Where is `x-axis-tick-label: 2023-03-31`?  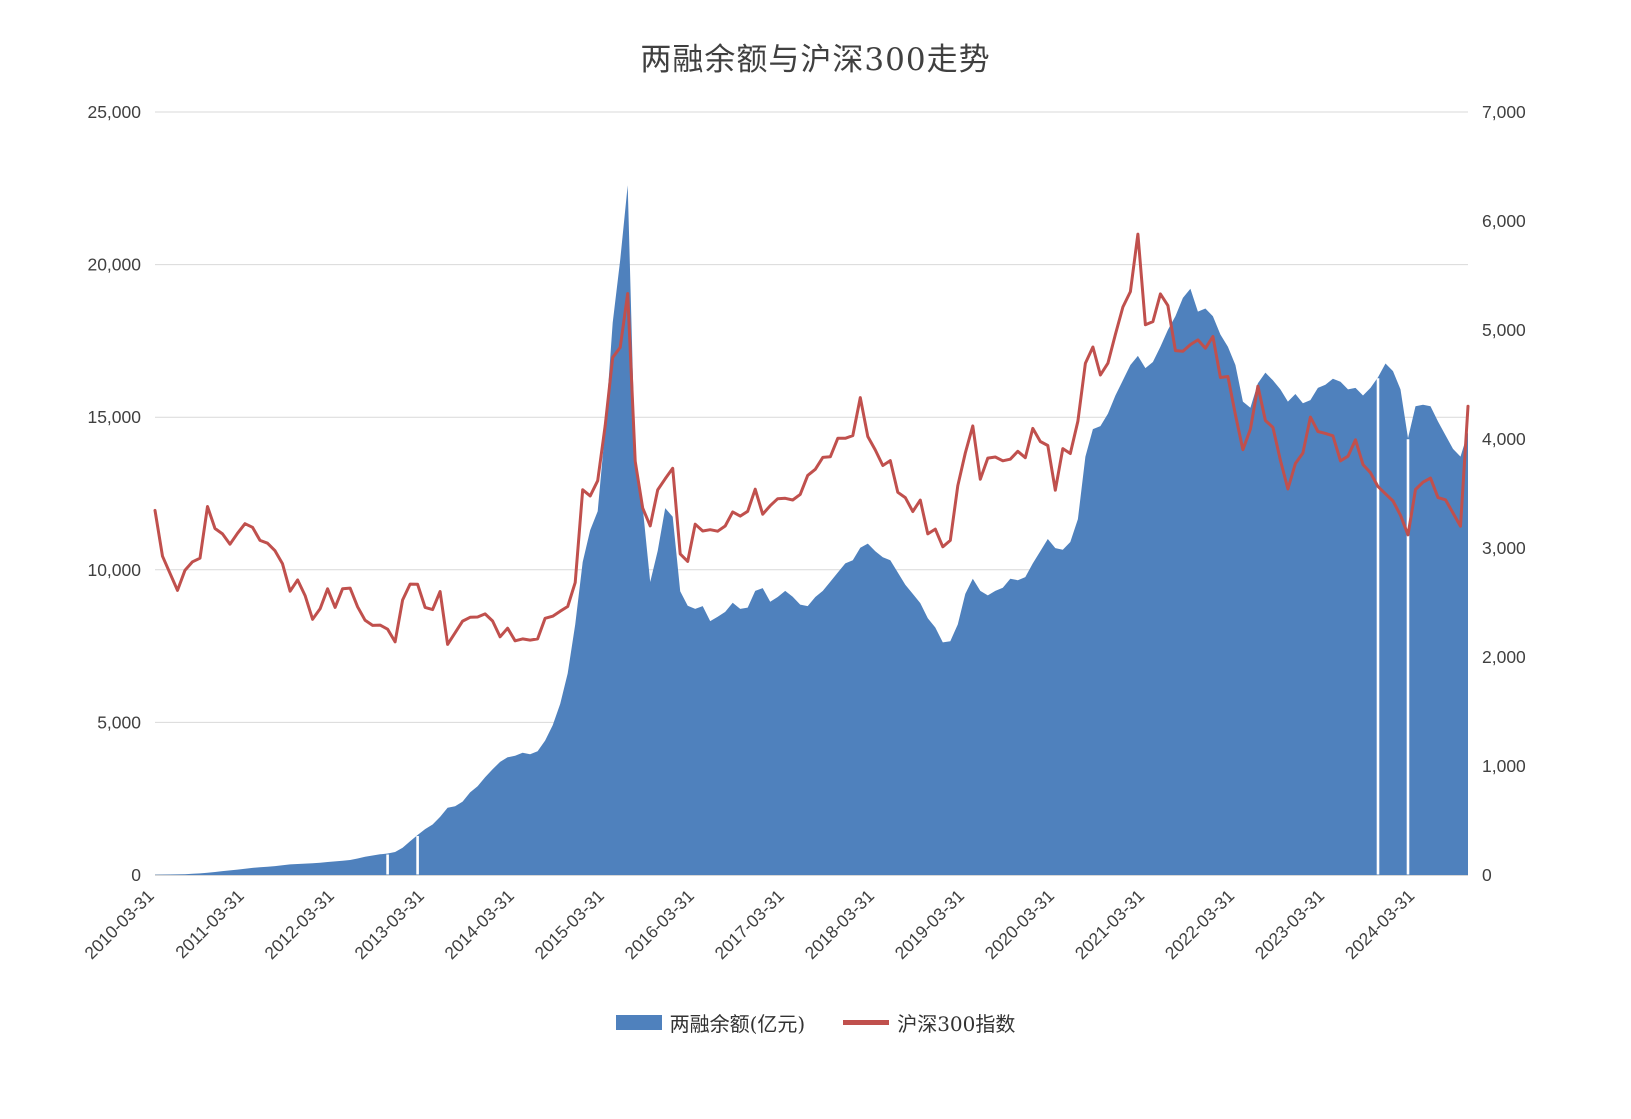 x-axis-tick-label: 2023-03-31 is located at coordinates (1289, 924).